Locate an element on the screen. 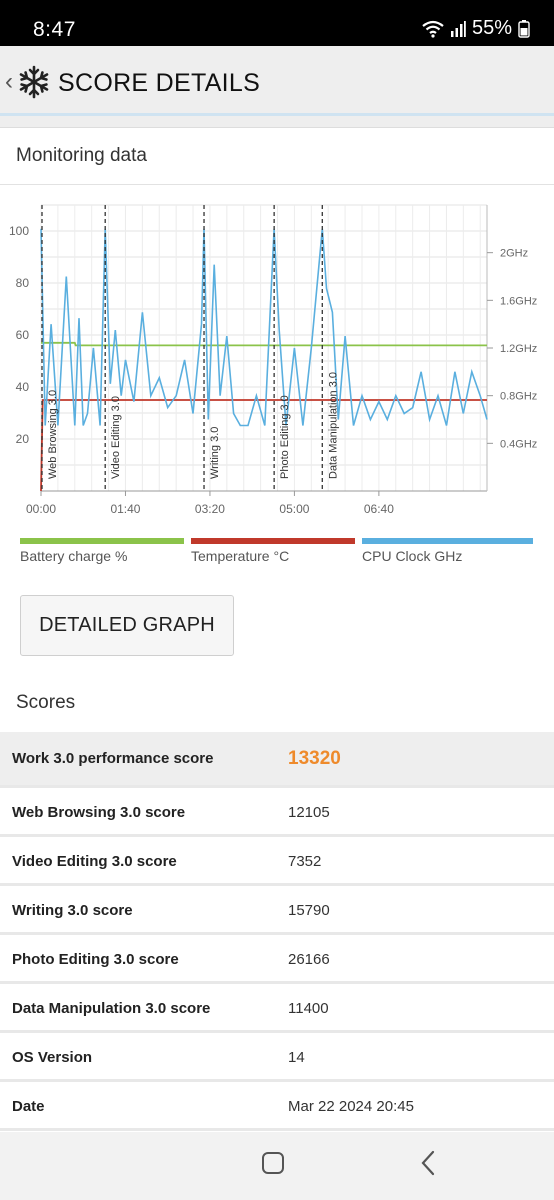 The image size is (554, 1200). chart-y2-tick-label: 1.6GHz is located at coordinates (518, 301).